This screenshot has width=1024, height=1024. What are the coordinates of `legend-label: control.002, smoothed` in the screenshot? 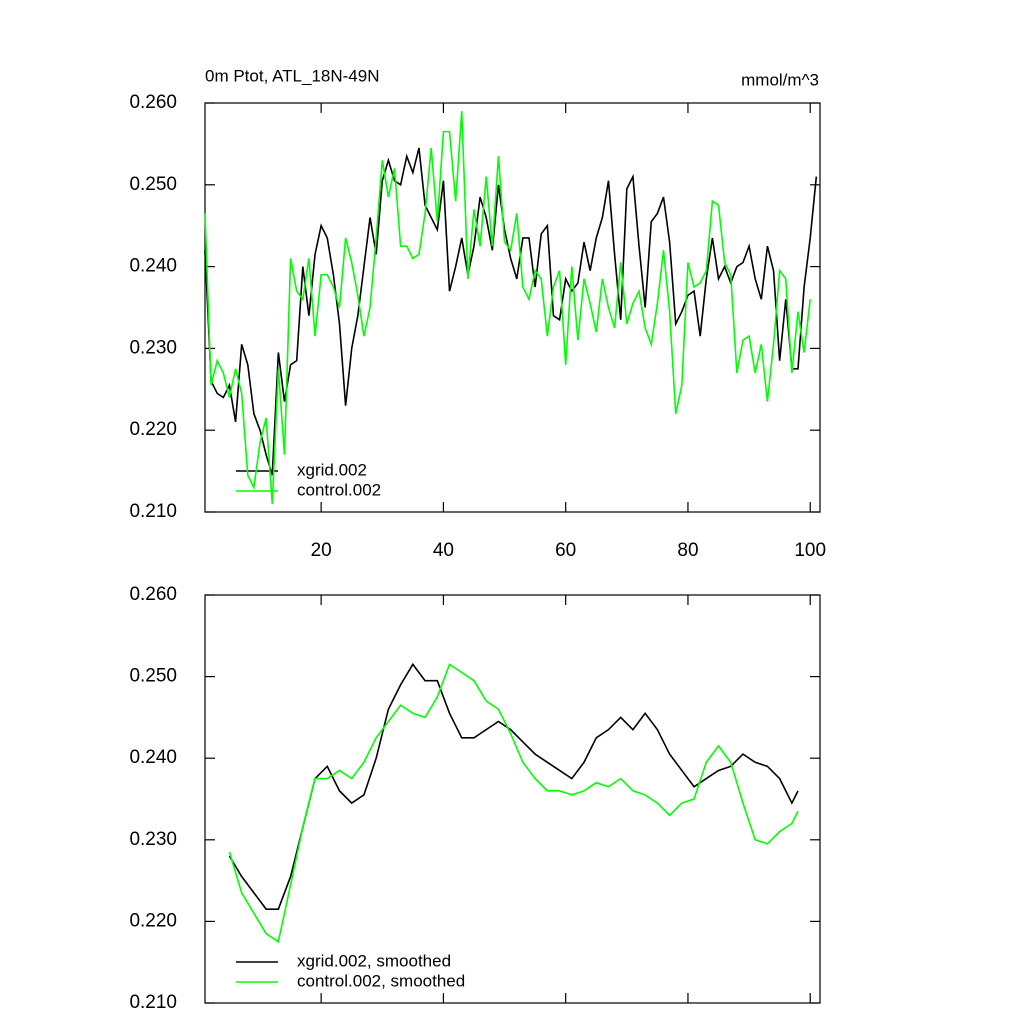 It's located at (381, 980).